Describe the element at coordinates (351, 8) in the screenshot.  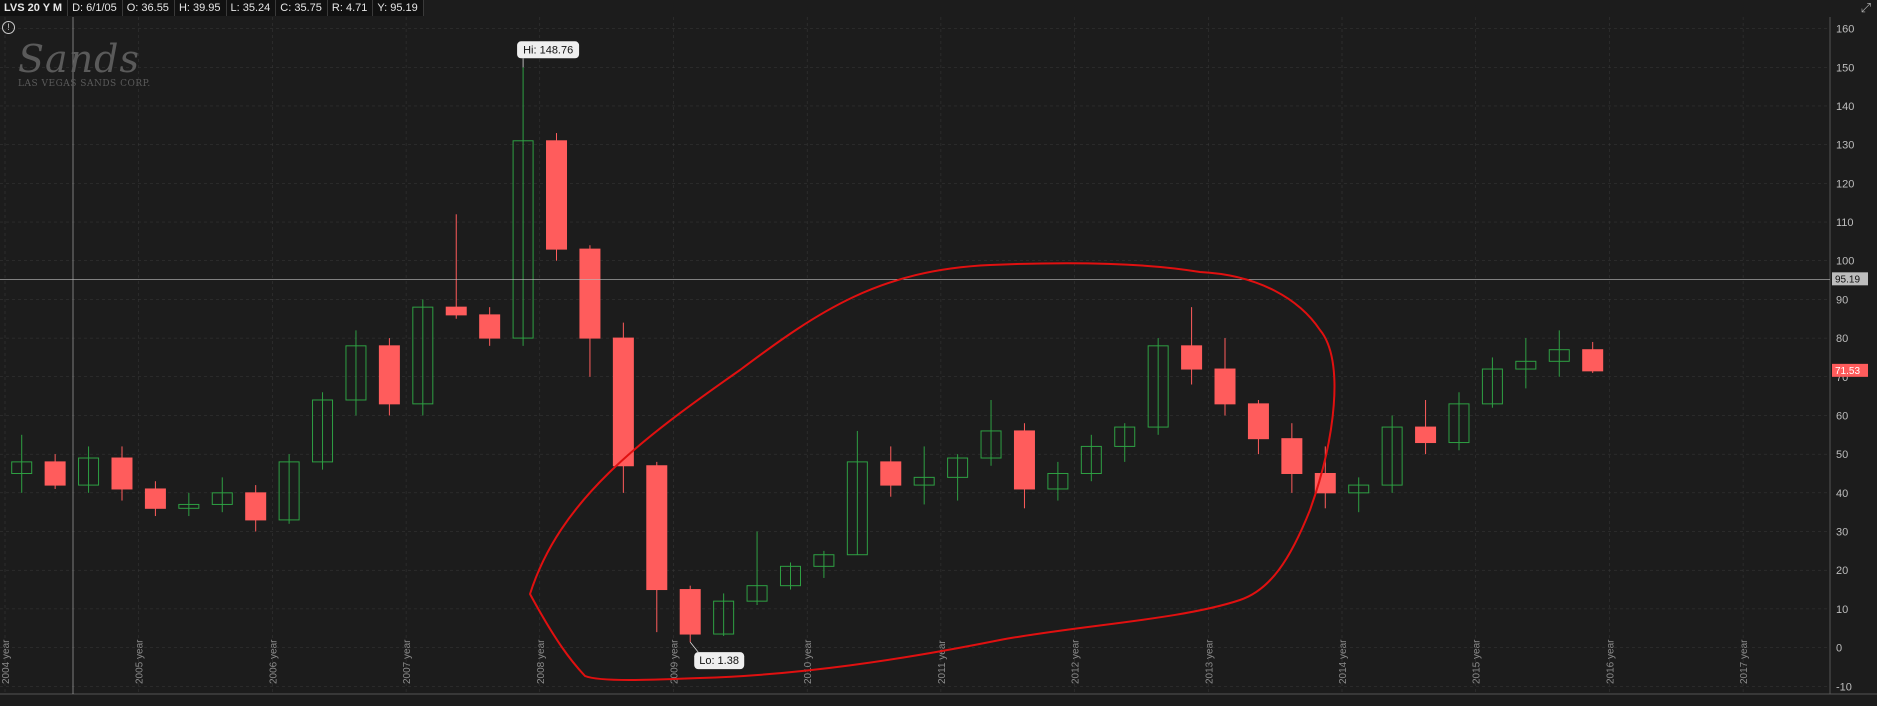
I see `range-readout: R: 4.71` at that location.